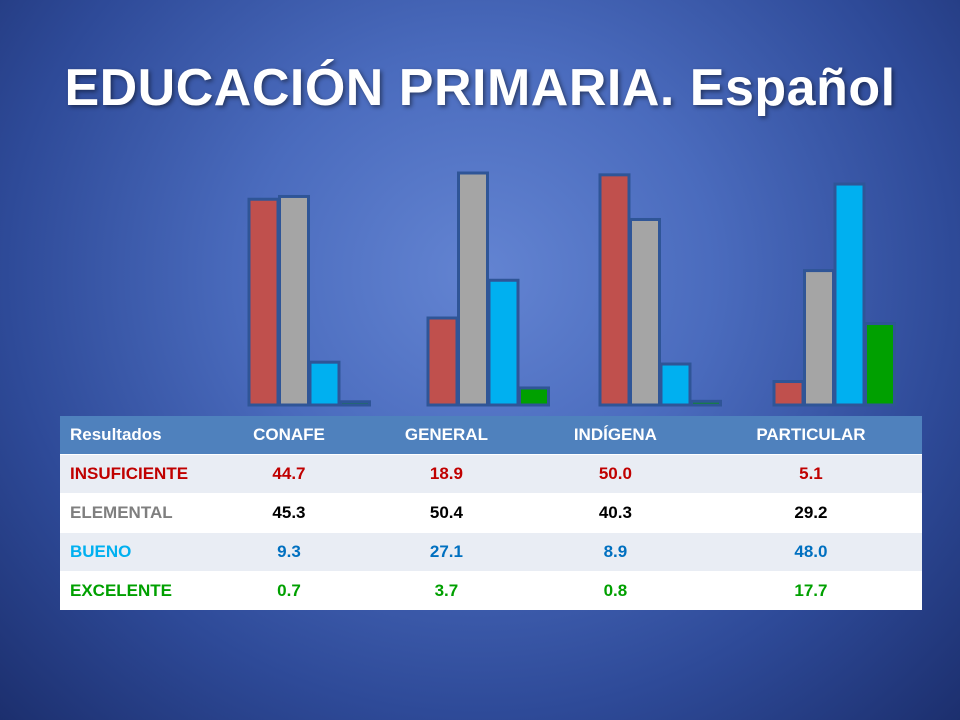  What do you see at coordinates (615, 513) in the screenshot?
I see `table-cell: 40.3` at bounding box center [615, 513].